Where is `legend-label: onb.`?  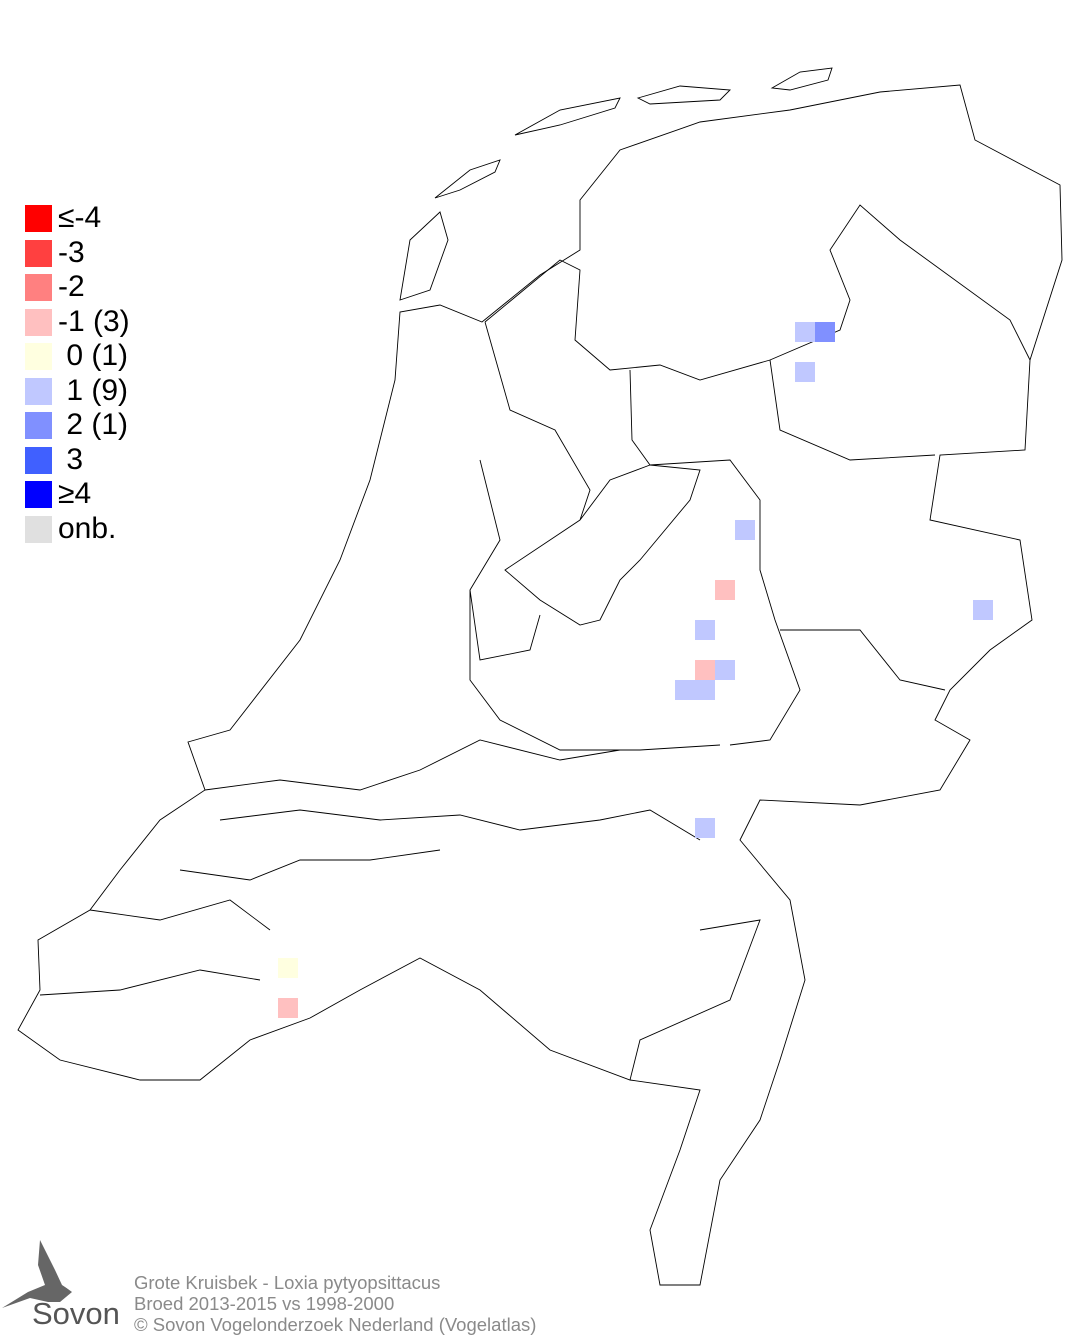 legend-label: onb. is located at coordinates (87, 528).